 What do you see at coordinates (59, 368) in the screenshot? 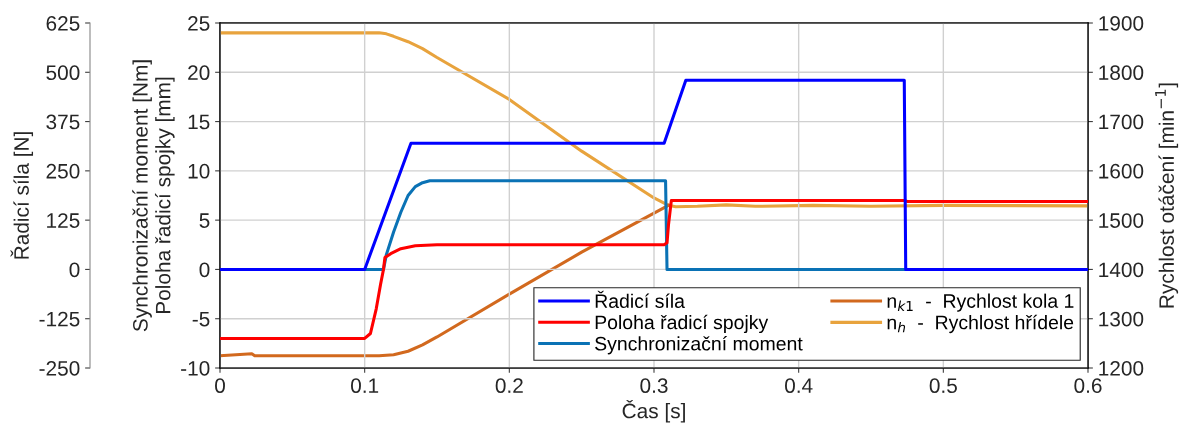
I see `y3-tick-label: -250` at bounding box center [59, 368].